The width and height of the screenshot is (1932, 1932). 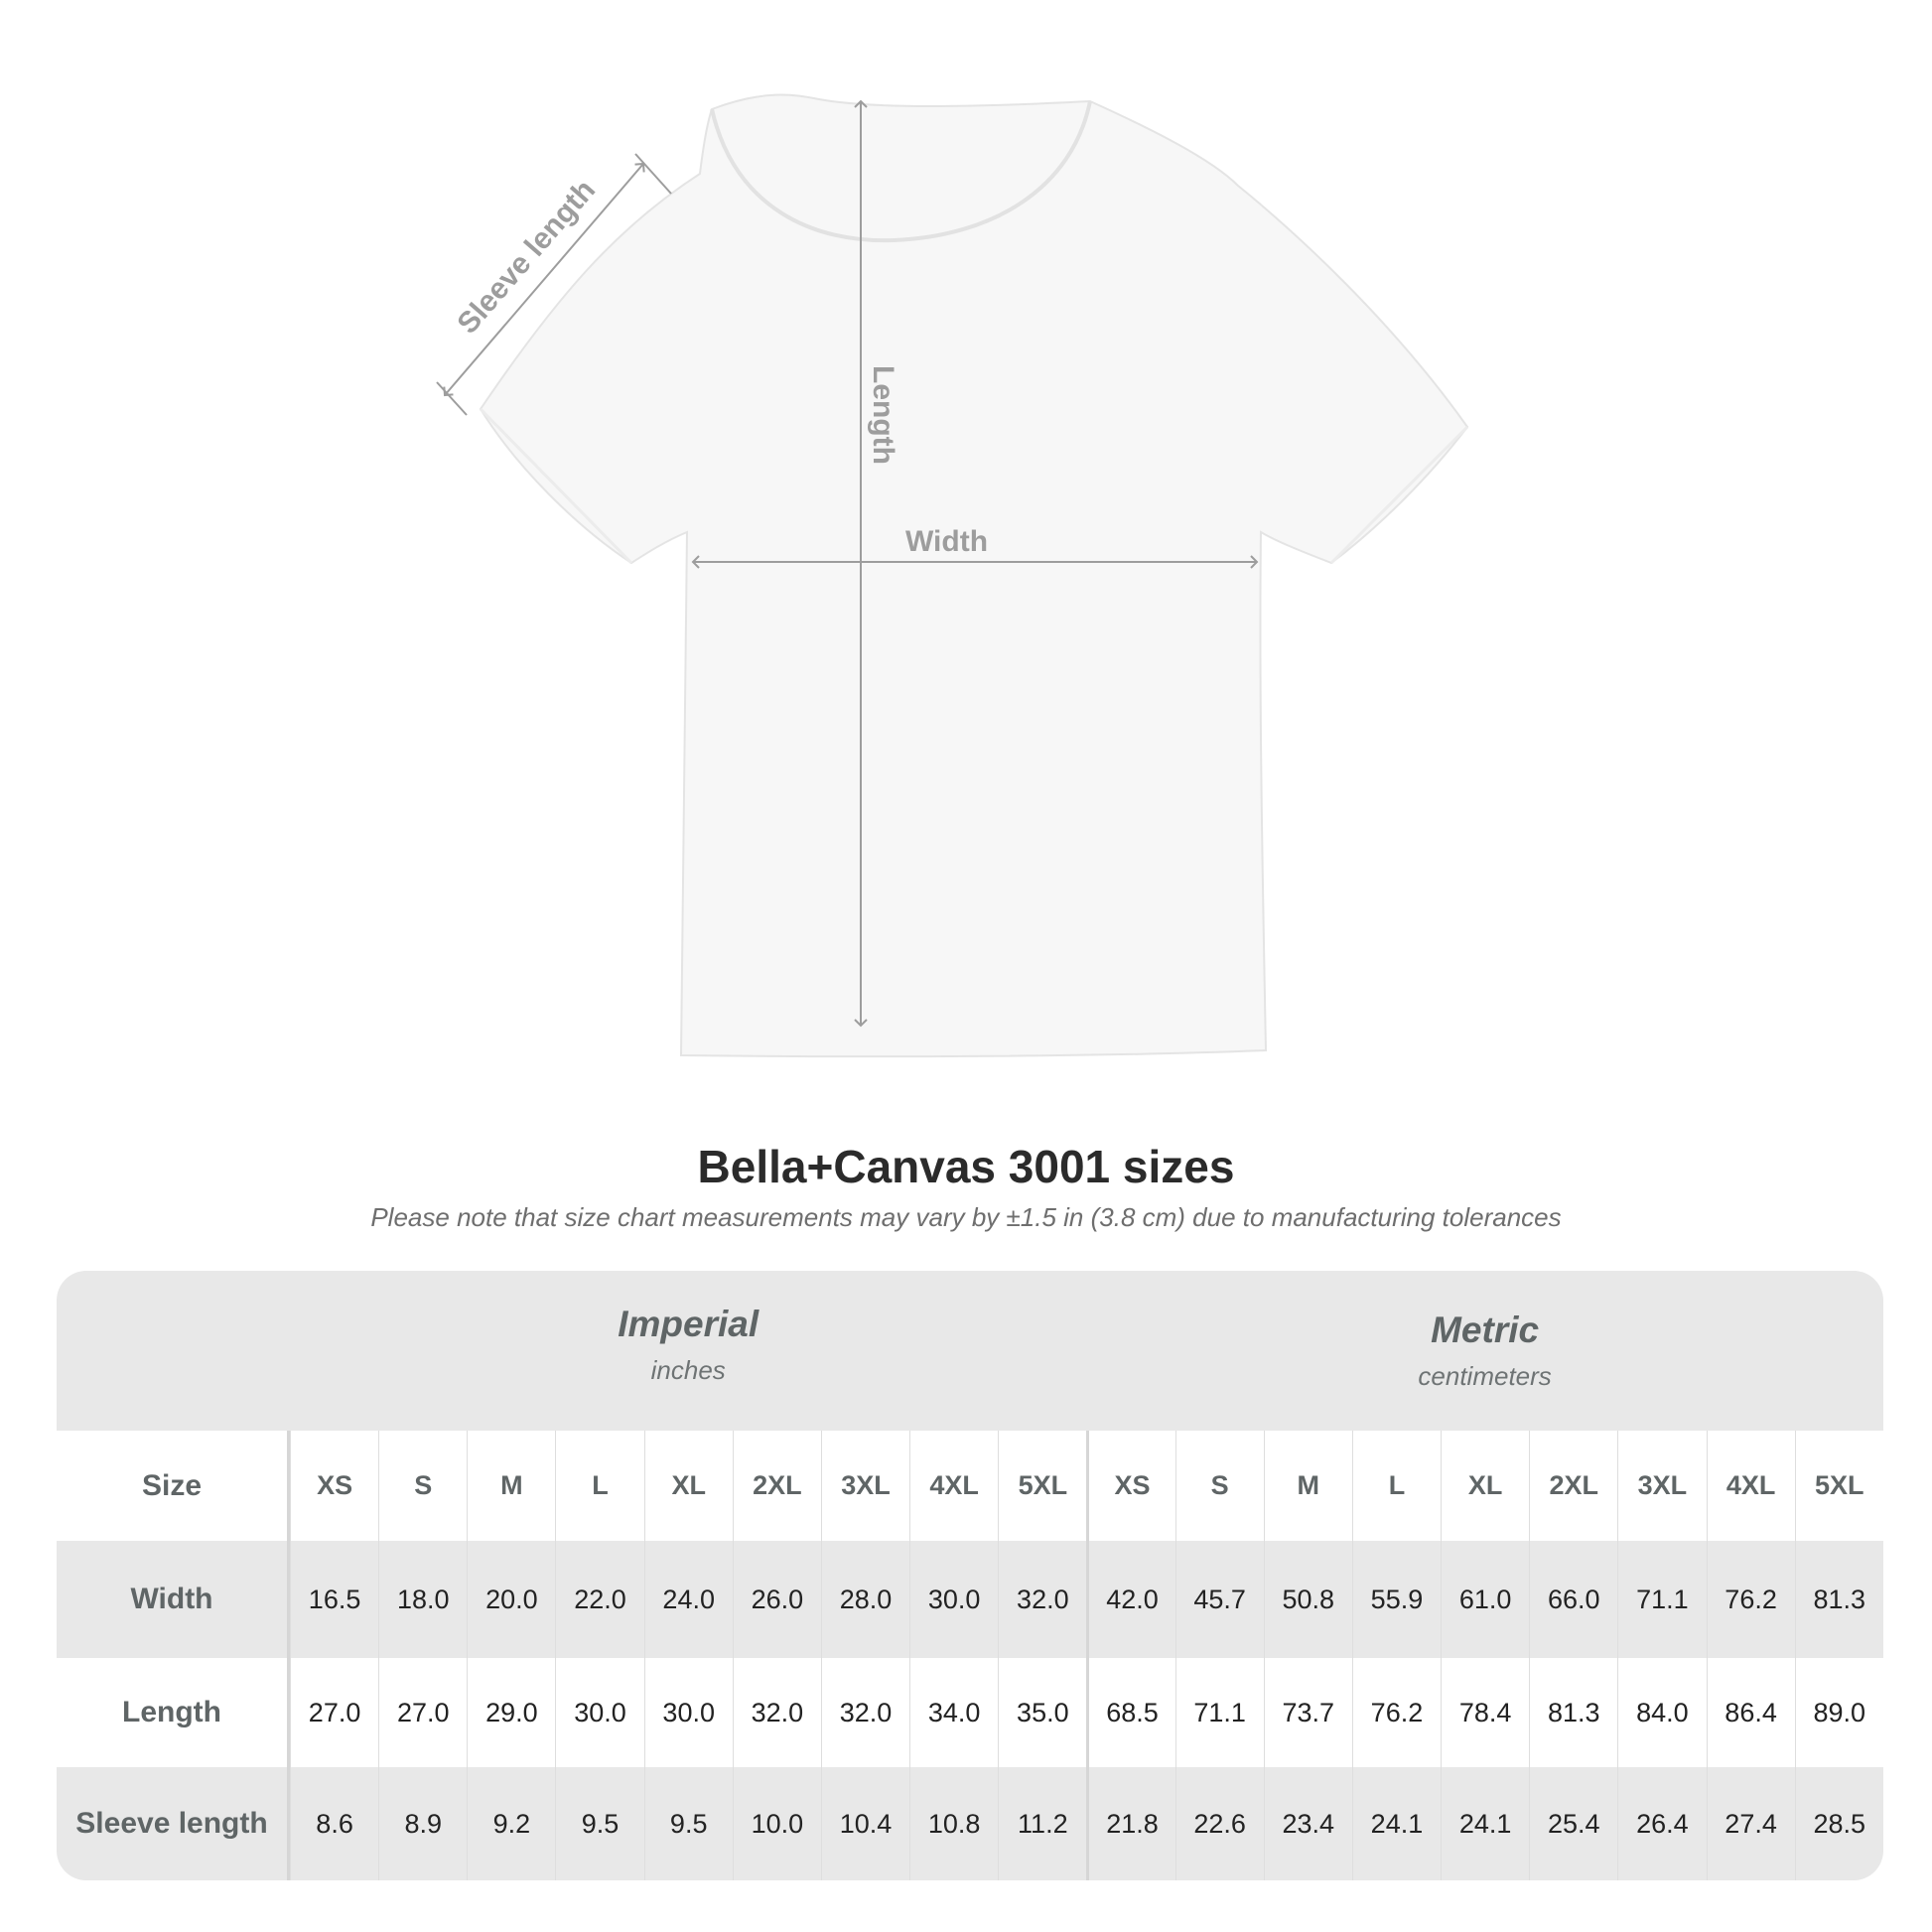 What do you see at coordinates (653, 174) in the screenshot?
I see `sleeve-arrow-tick-b` at bounding box center [653, 174].